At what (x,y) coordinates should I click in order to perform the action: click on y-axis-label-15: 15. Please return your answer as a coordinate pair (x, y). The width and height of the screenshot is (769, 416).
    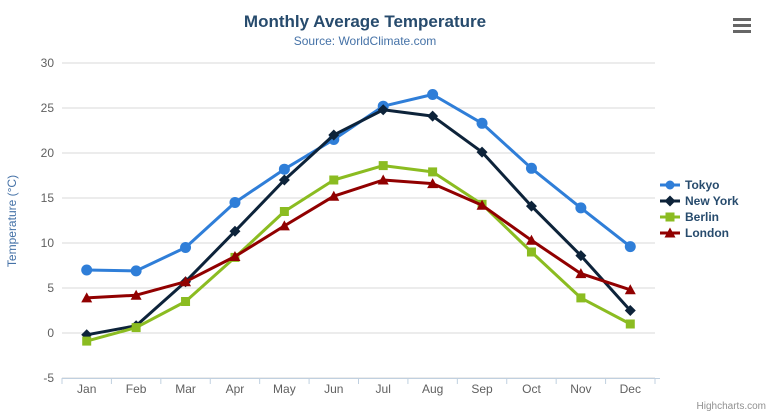
    Looking at the image, I should click on (48, 198).